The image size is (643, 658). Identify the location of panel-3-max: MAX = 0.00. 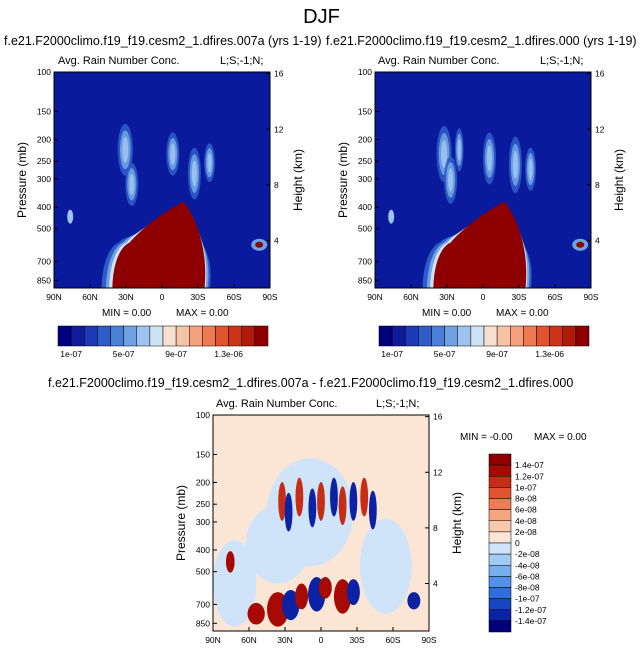
(560, 437).